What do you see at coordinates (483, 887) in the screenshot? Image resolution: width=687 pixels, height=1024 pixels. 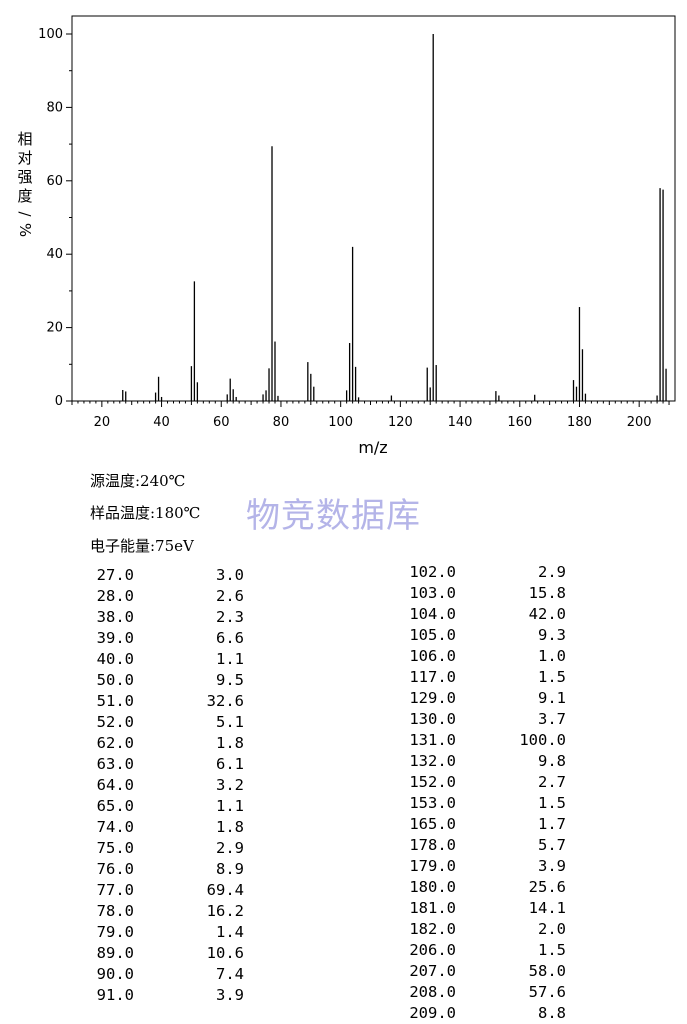 I see `peak-table-row: 180.0 25.6` at bounding box center [483, 887].